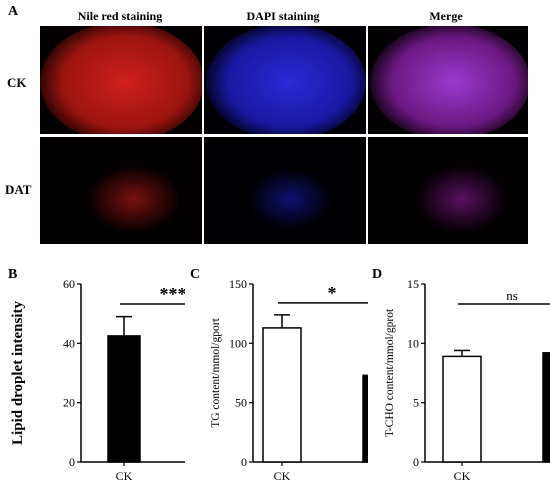  I want to click on y-axis-title: T-CHO content/mmol/gprot, so click(390, 372).